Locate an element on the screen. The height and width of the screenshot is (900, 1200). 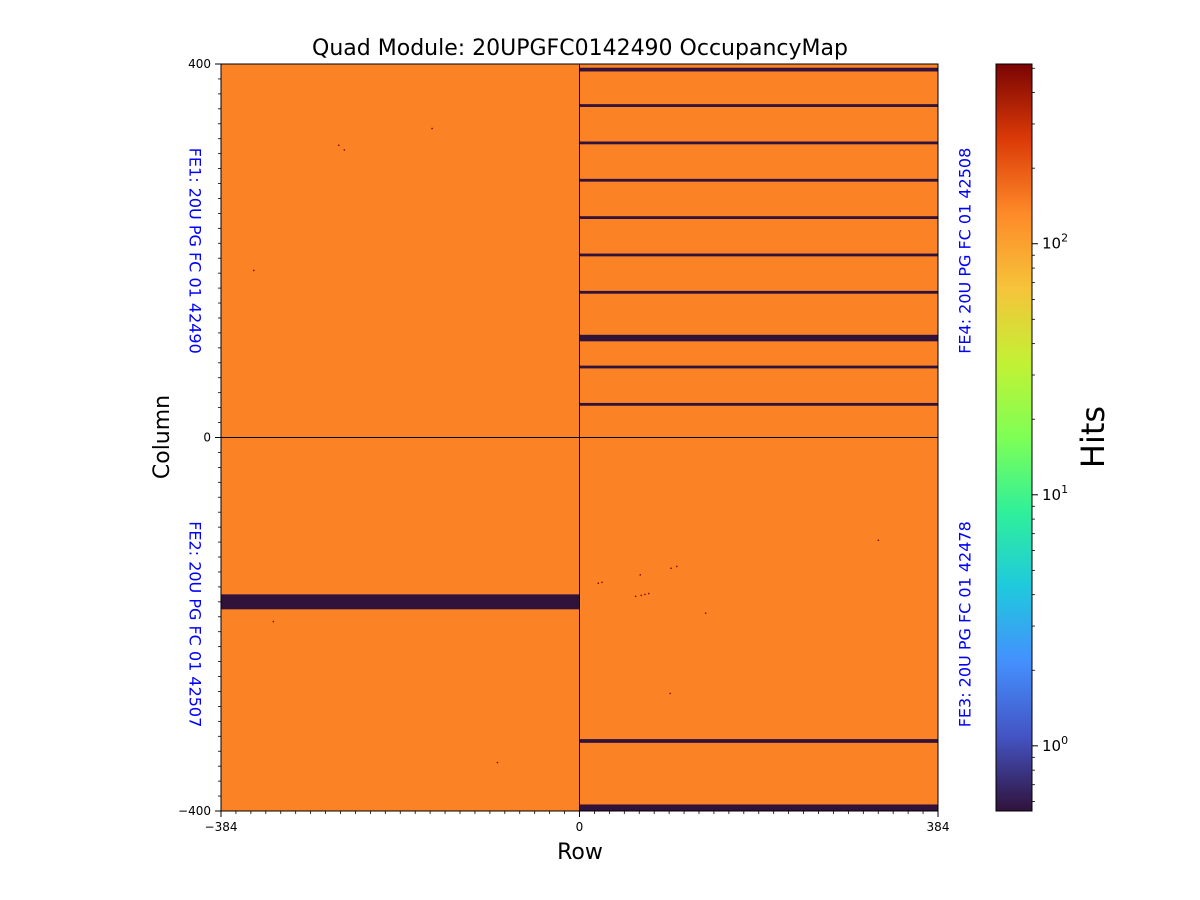
chip-label-fe2: FE2: 20U PG FC 01 42507 is located at coordinates (195, 624).